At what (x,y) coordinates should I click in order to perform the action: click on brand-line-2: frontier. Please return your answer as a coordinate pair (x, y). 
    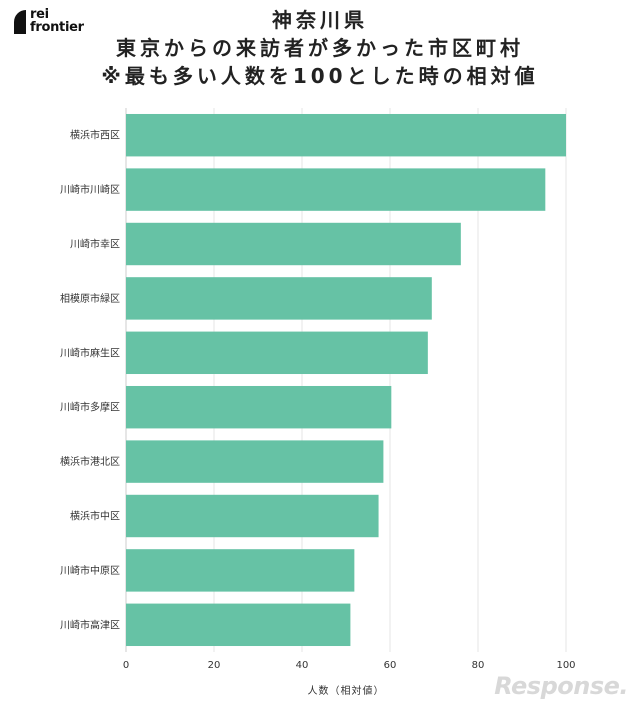
    Looking at the image, I should click on (57, 27).